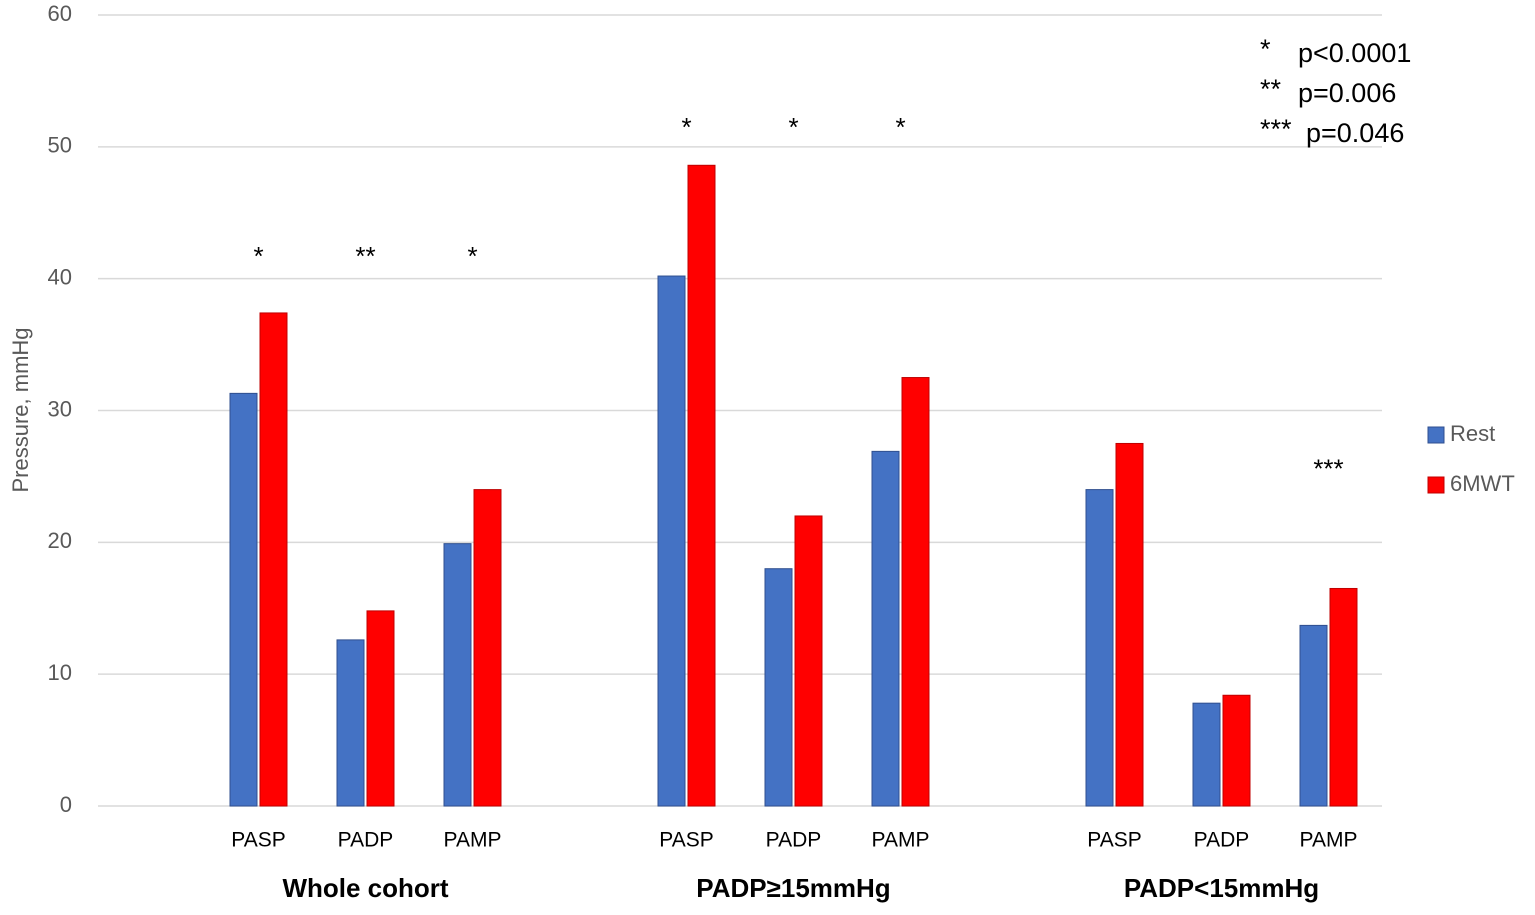  What do you see at coordinates (66, 804) in the screenshot?
I see `y-tick-label: 0` at bounding box center [66, 804].